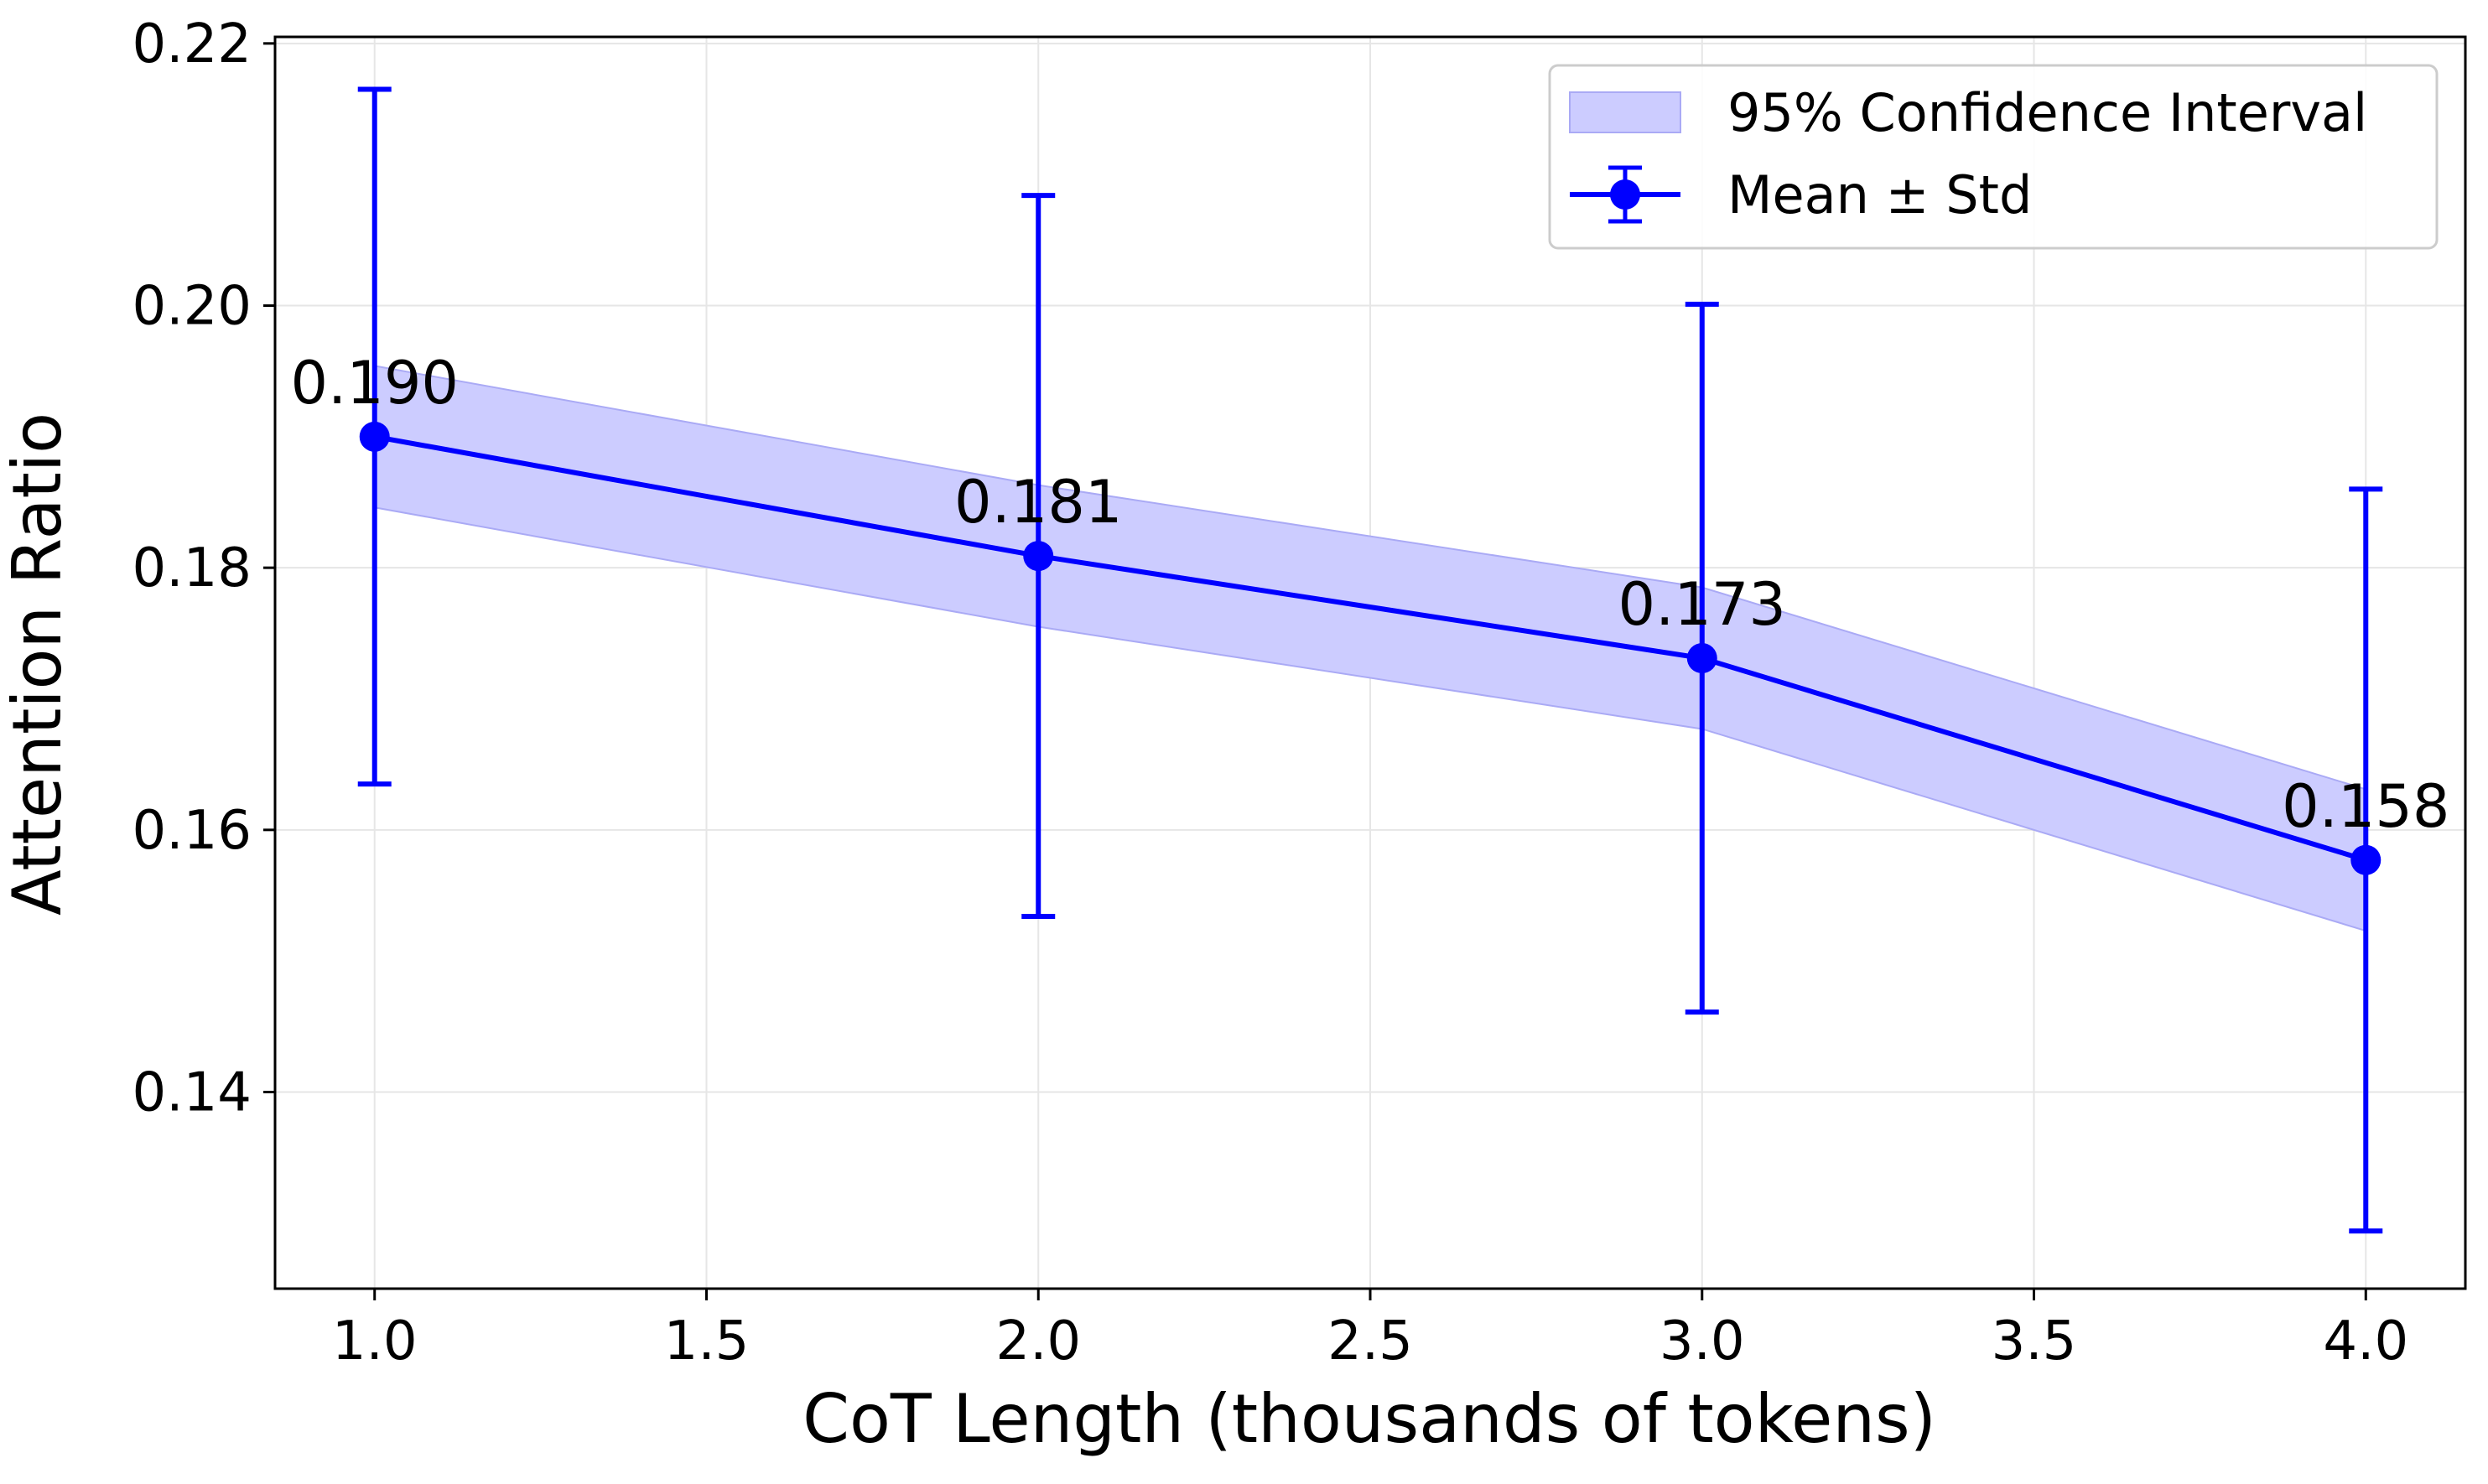  Describe the element at coordinates (1625, 112) in the screenshot. I see `legend-band-swatch` at that location.